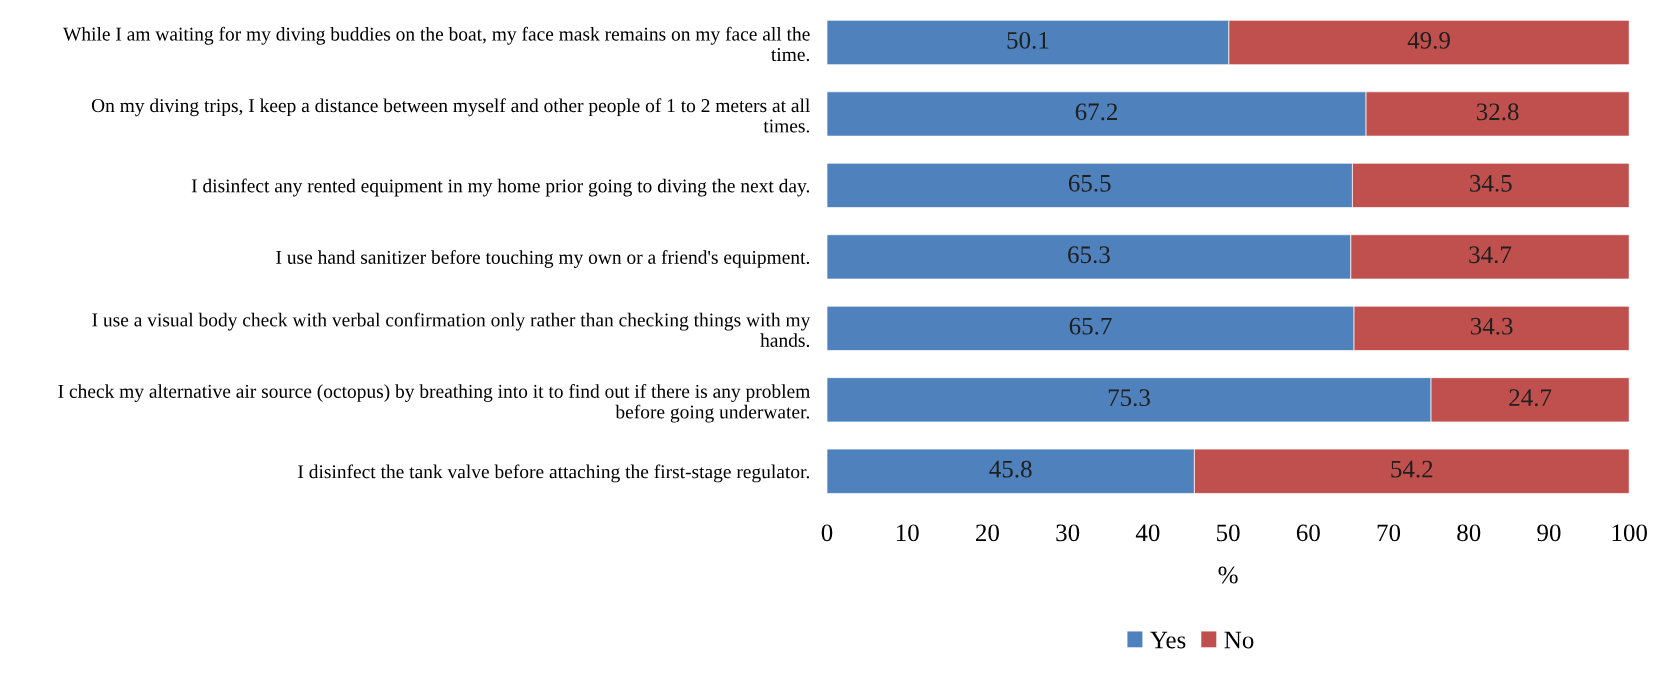 This screenshot has width=1654, height=676. Describe the element at coordinates (554, 473) in the screenshot. I see `y-tick-label: I disinfect the tank valve before attaching the first-stage regulator.` at that location.